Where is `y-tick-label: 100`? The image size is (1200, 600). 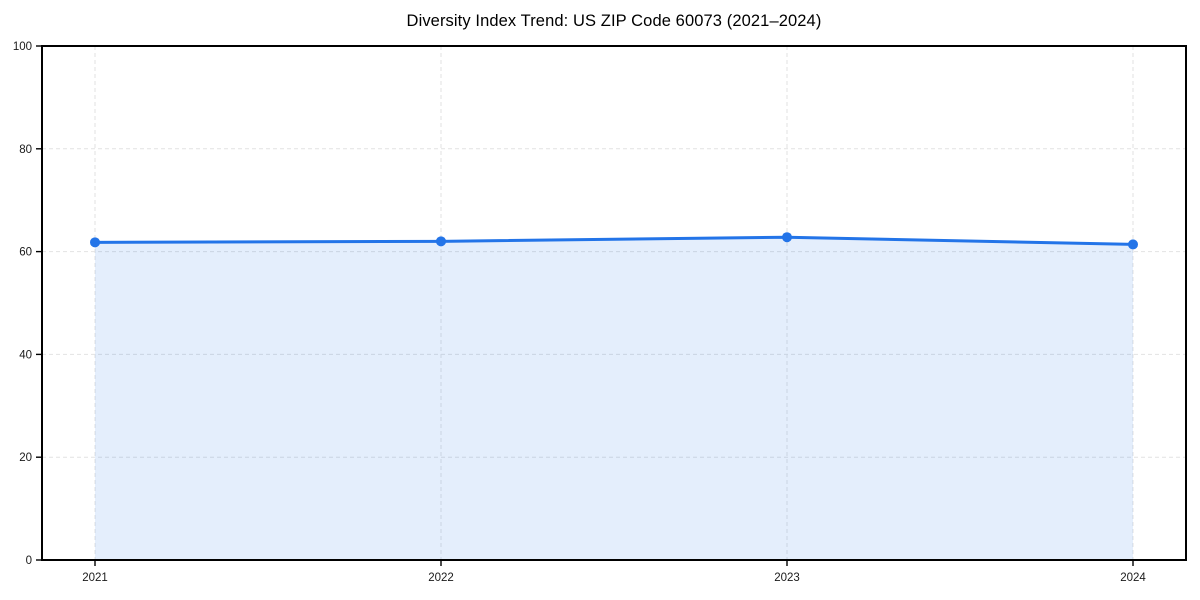
y-tick-label: 100 is located at coordinates (22, 47).